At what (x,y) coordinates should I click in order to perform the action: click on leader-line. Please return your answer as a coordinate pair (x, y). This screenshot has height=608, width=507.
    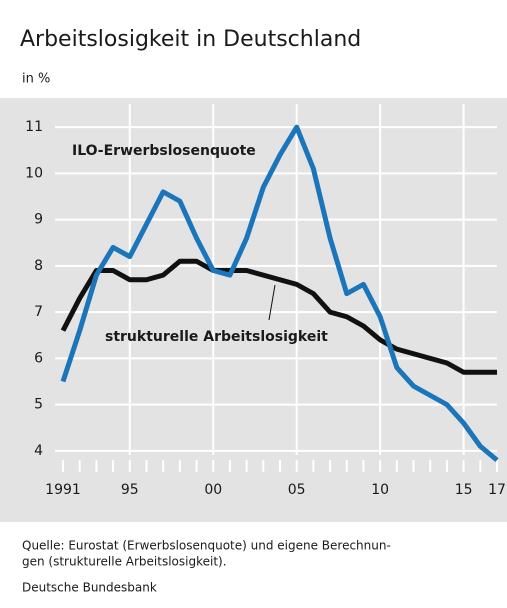
    Looking at the image, I should click on (272, 302).